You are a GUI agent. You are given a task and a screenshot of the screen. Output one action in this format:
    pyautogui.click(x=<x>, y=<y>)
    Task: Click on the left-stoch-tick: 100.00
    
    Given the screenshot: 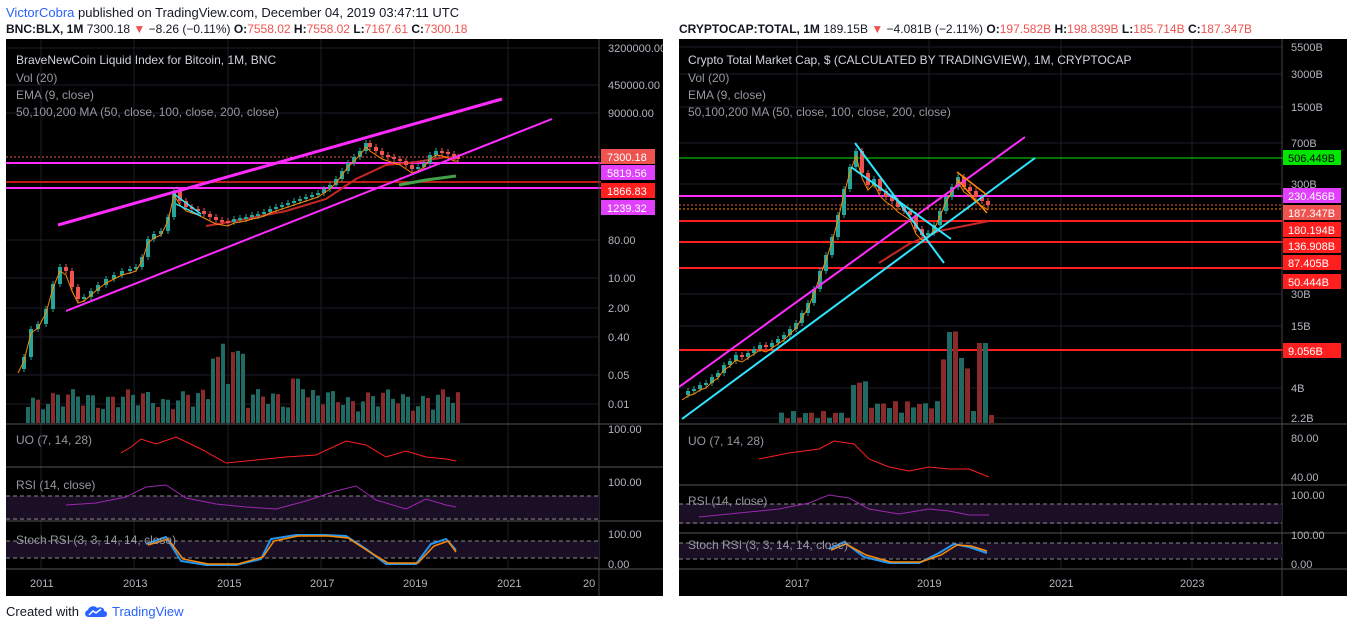 What is the action you would take?
    pyautogui.click(x=625, y=535)
    